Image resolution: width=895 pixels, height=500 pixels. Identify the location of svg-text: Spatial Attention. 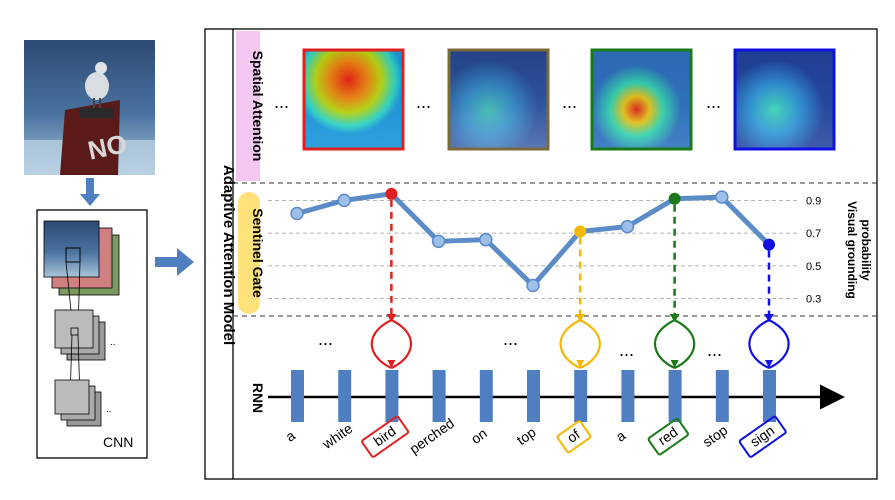
(258, 106).